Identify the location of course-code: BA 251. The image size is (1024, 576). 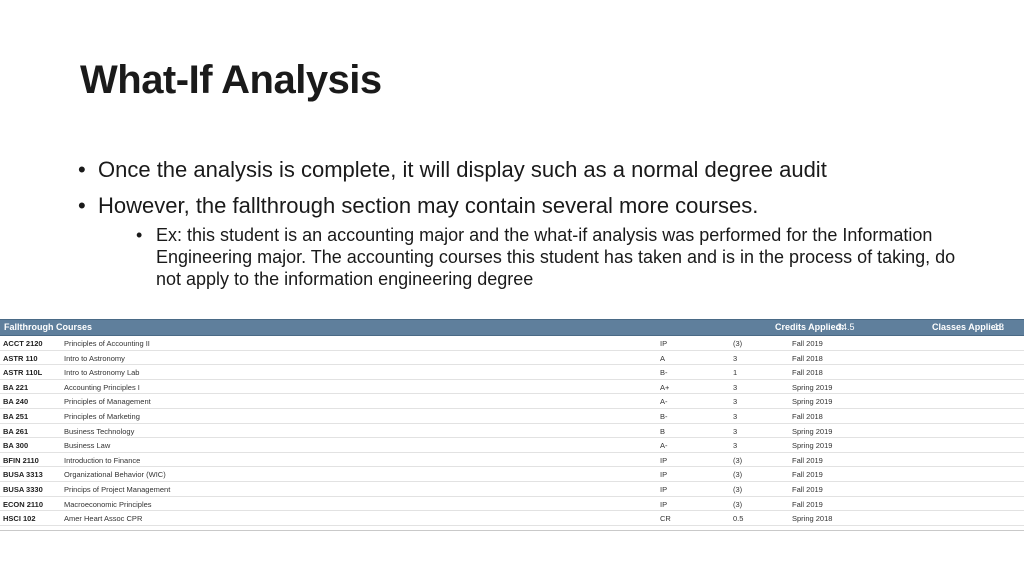
(16, 416).